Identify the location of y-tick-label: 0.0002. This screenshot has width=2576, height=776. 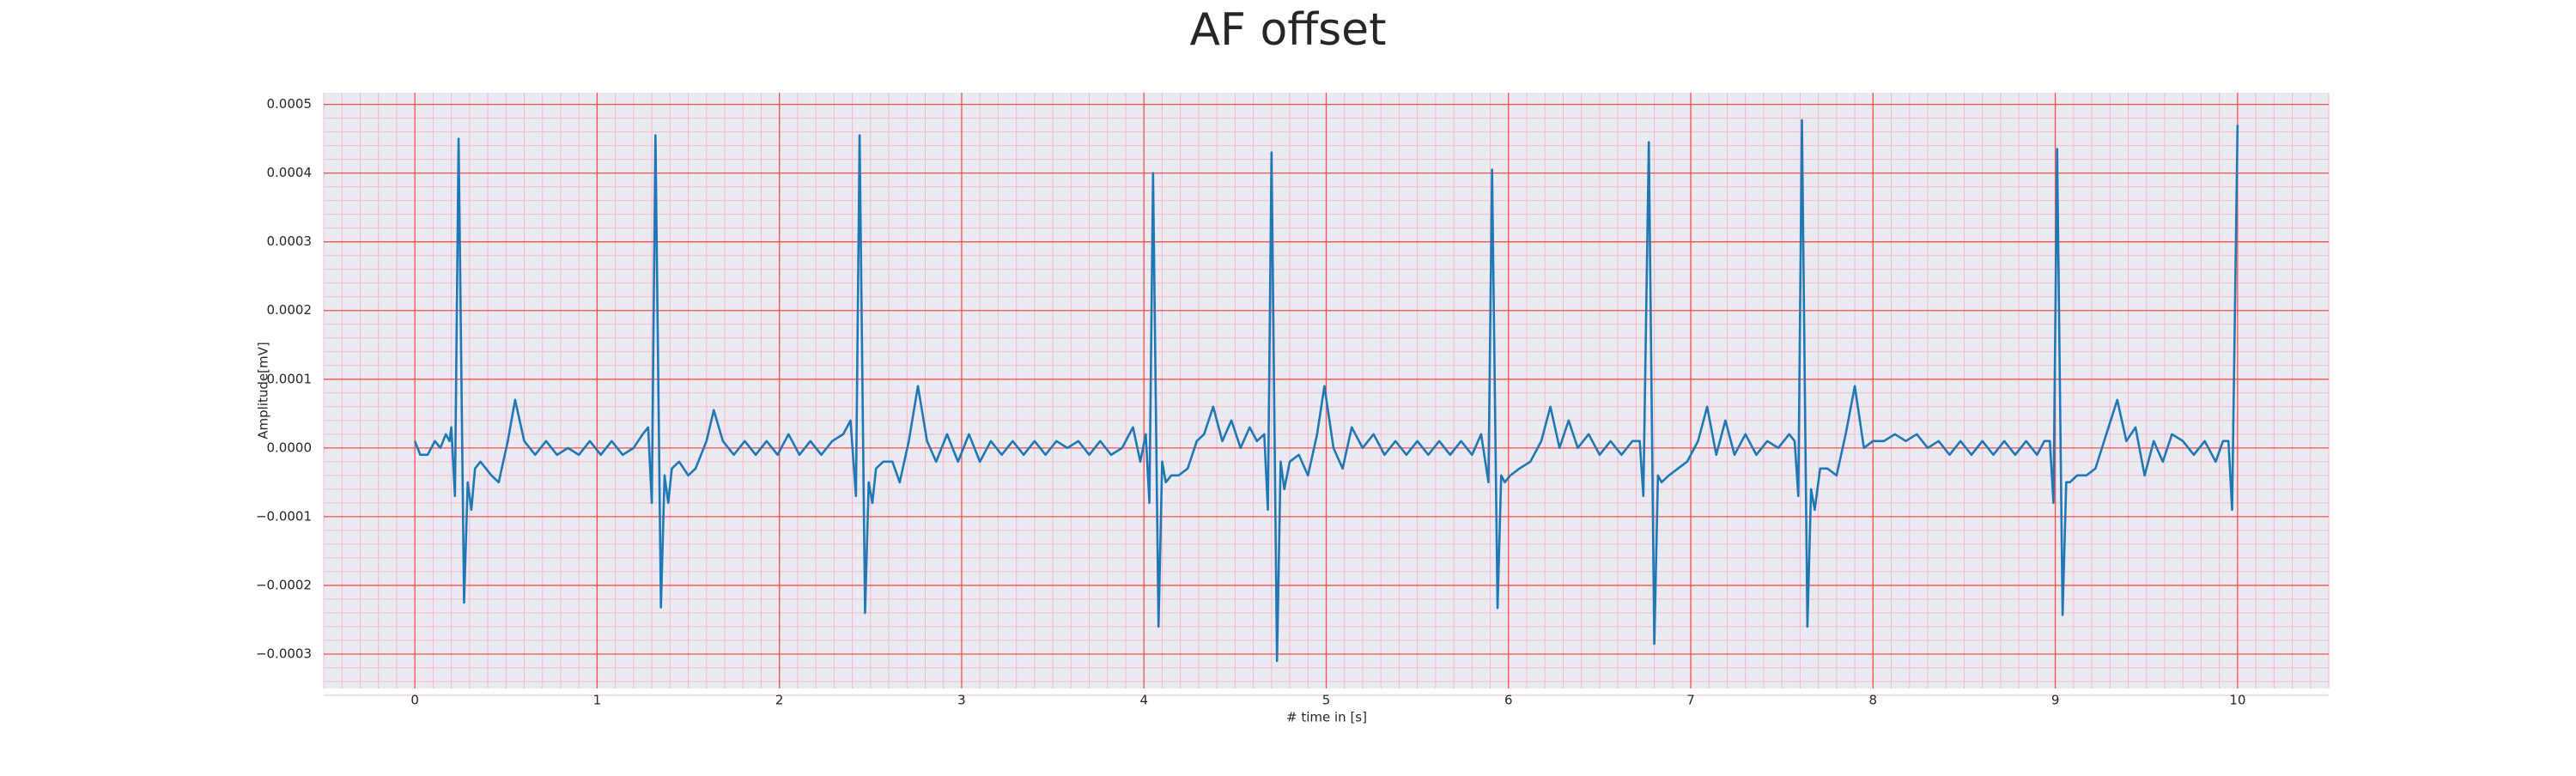
(290, 310).